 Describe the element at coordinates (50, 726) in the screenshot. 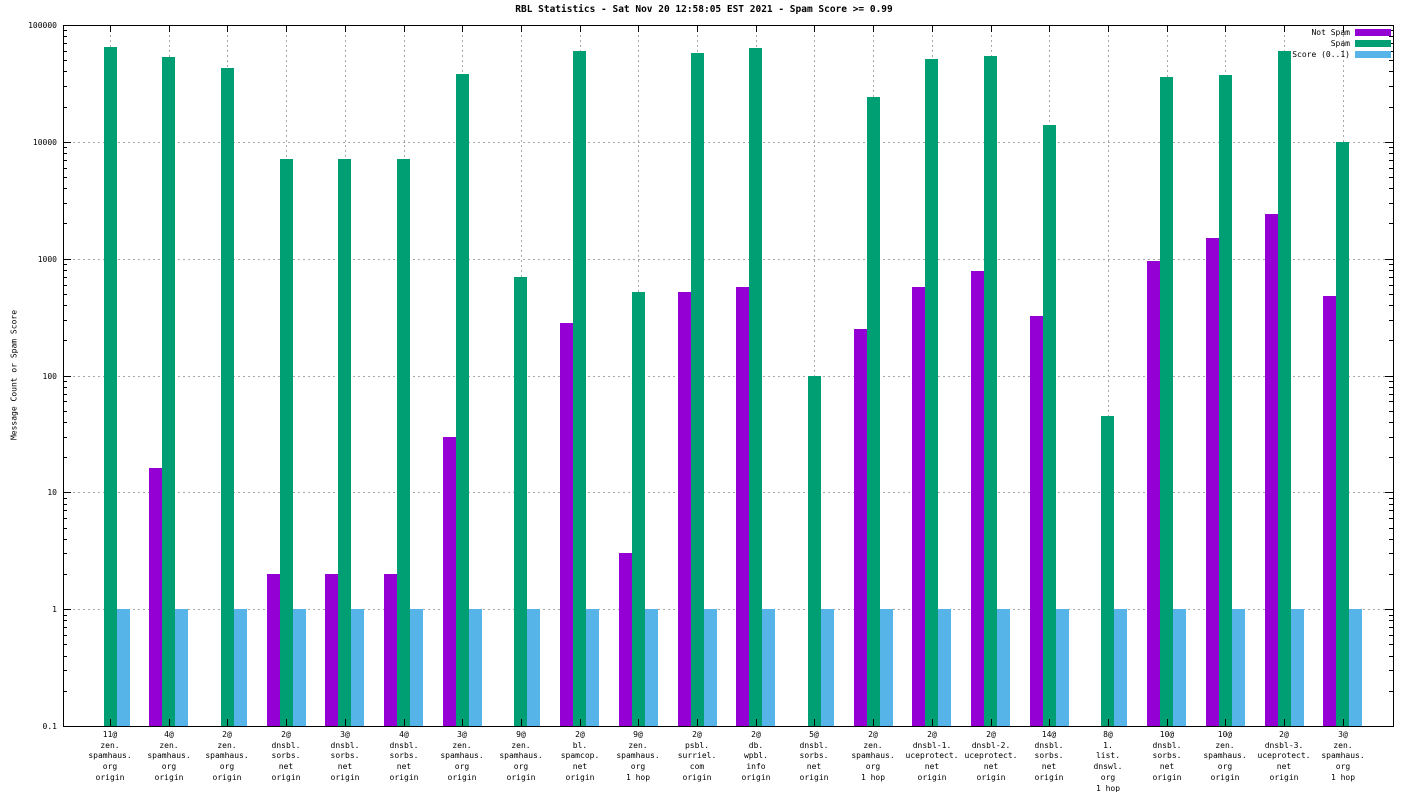

I see `y-tick-label-0.1: 0.1` at that location.